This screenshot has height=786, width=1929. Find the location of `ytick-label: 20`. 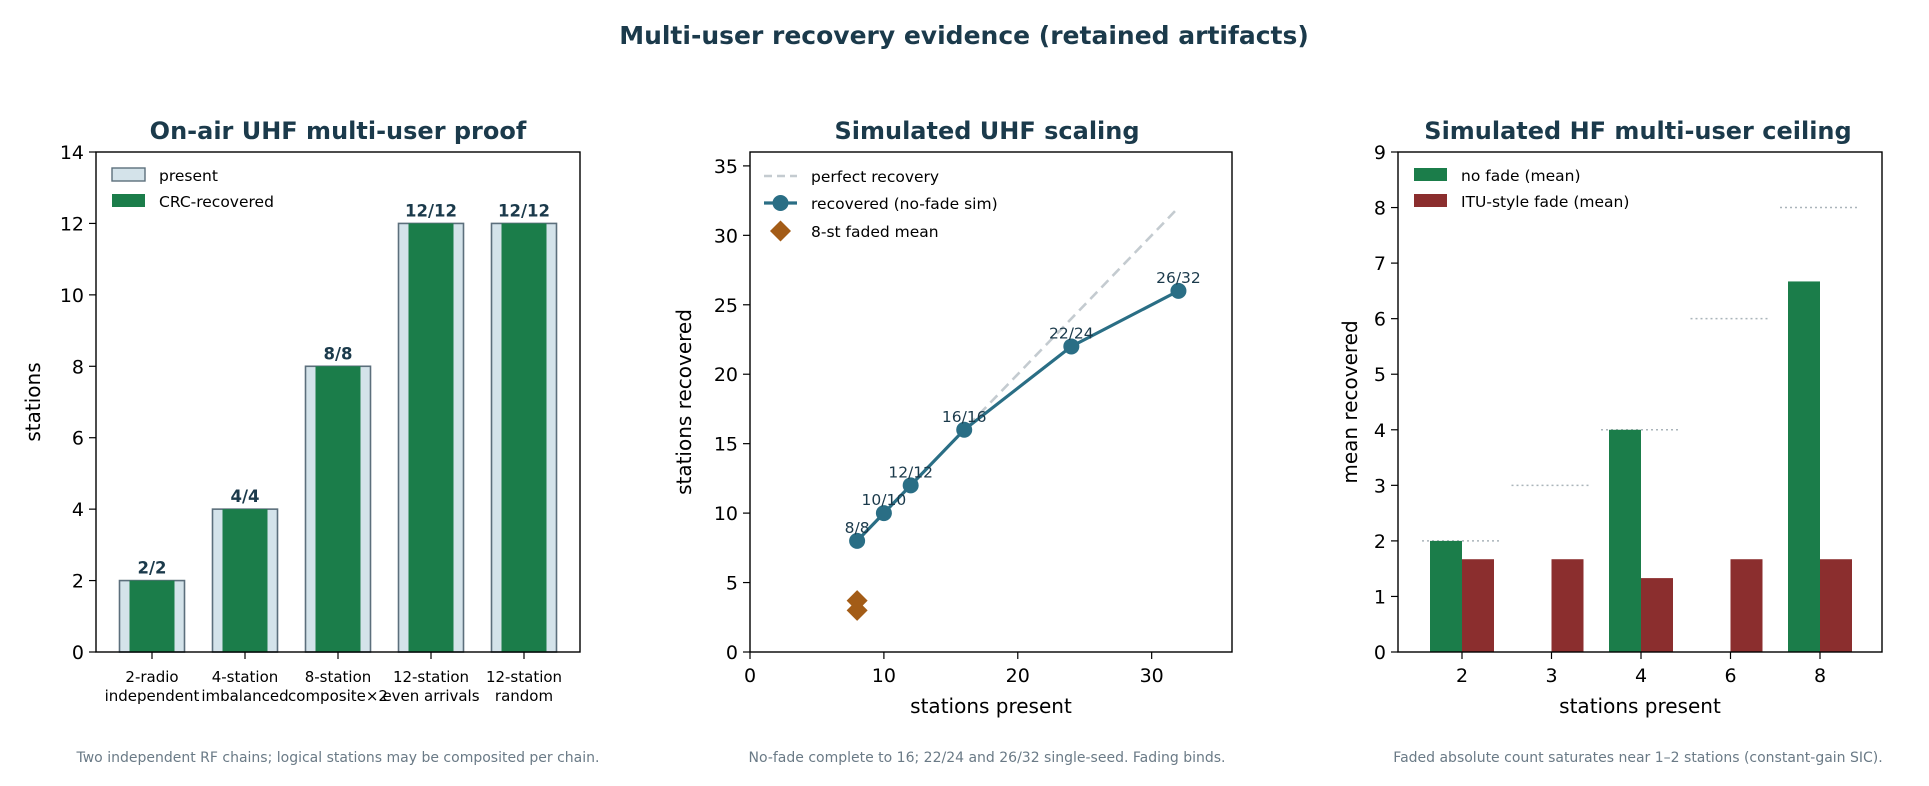

ytick-label: 20 is located at coordinates (726, 375).